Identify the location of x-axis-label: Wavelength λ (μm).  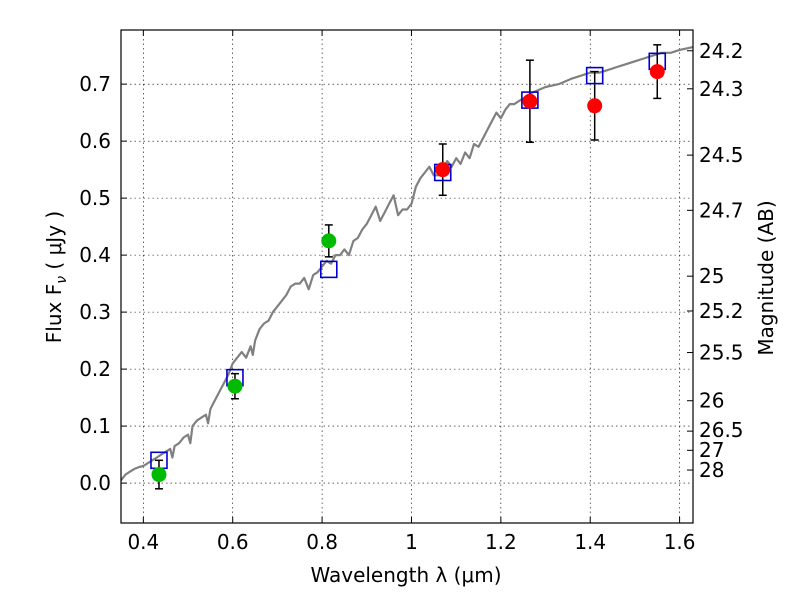
(405, 575).